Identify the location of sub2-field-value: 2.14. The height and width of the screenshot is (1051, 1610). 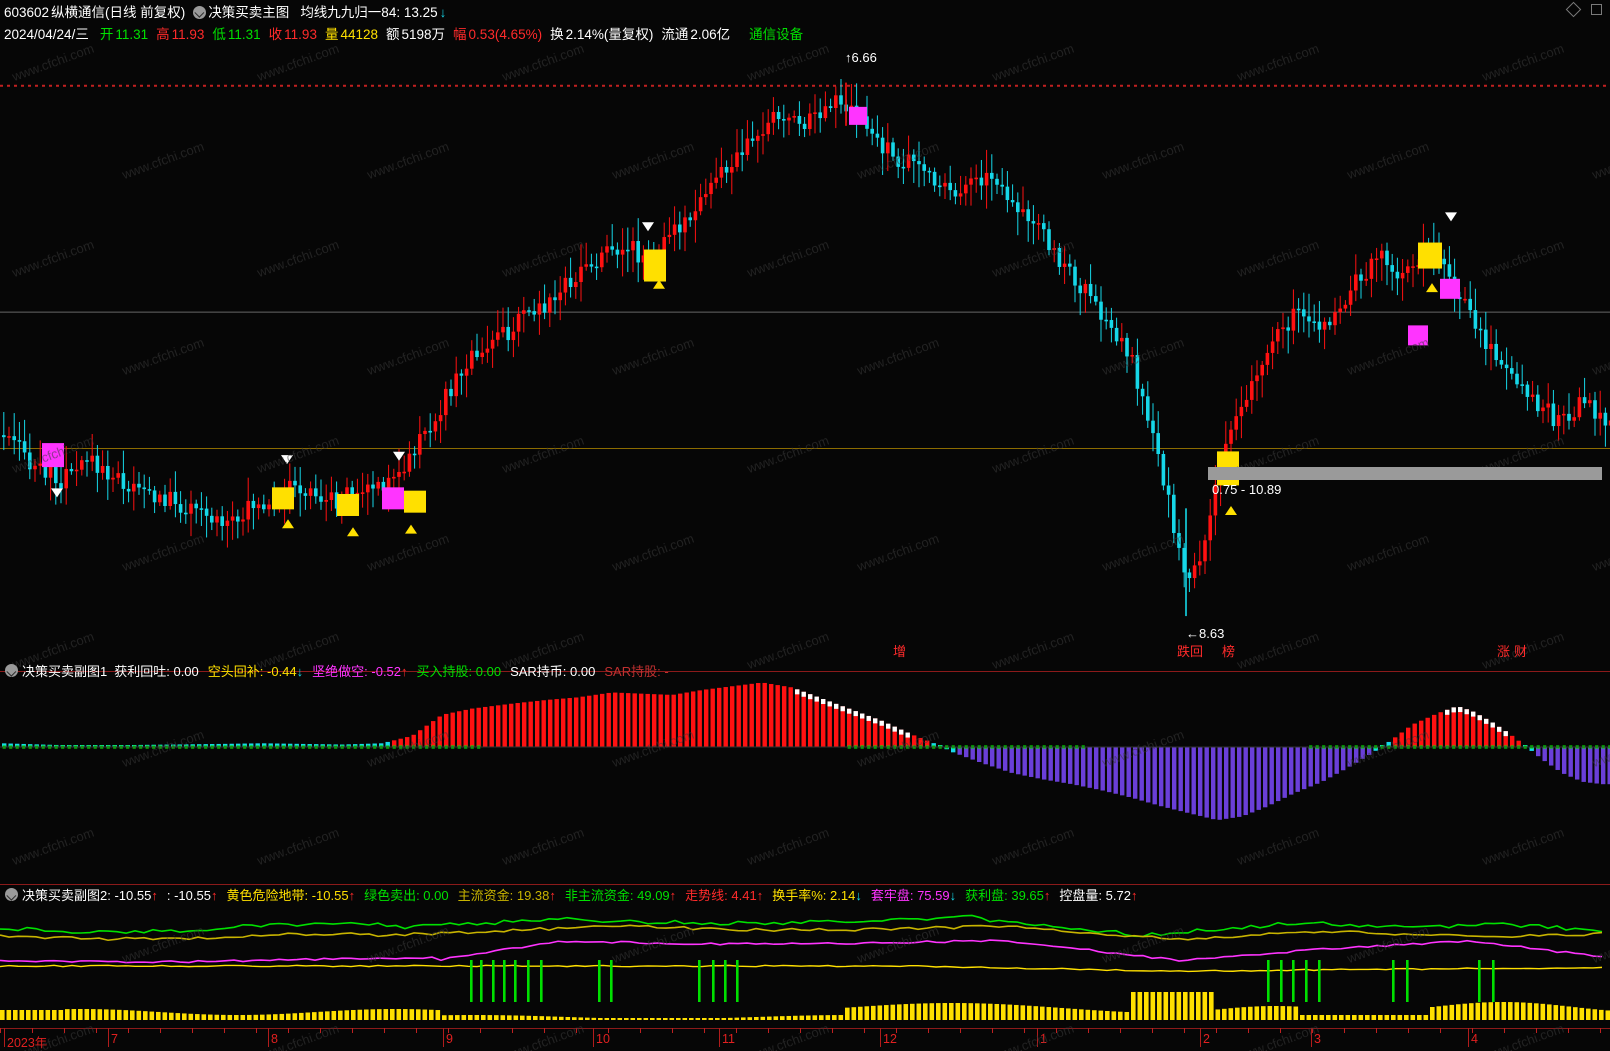
(843, 895).